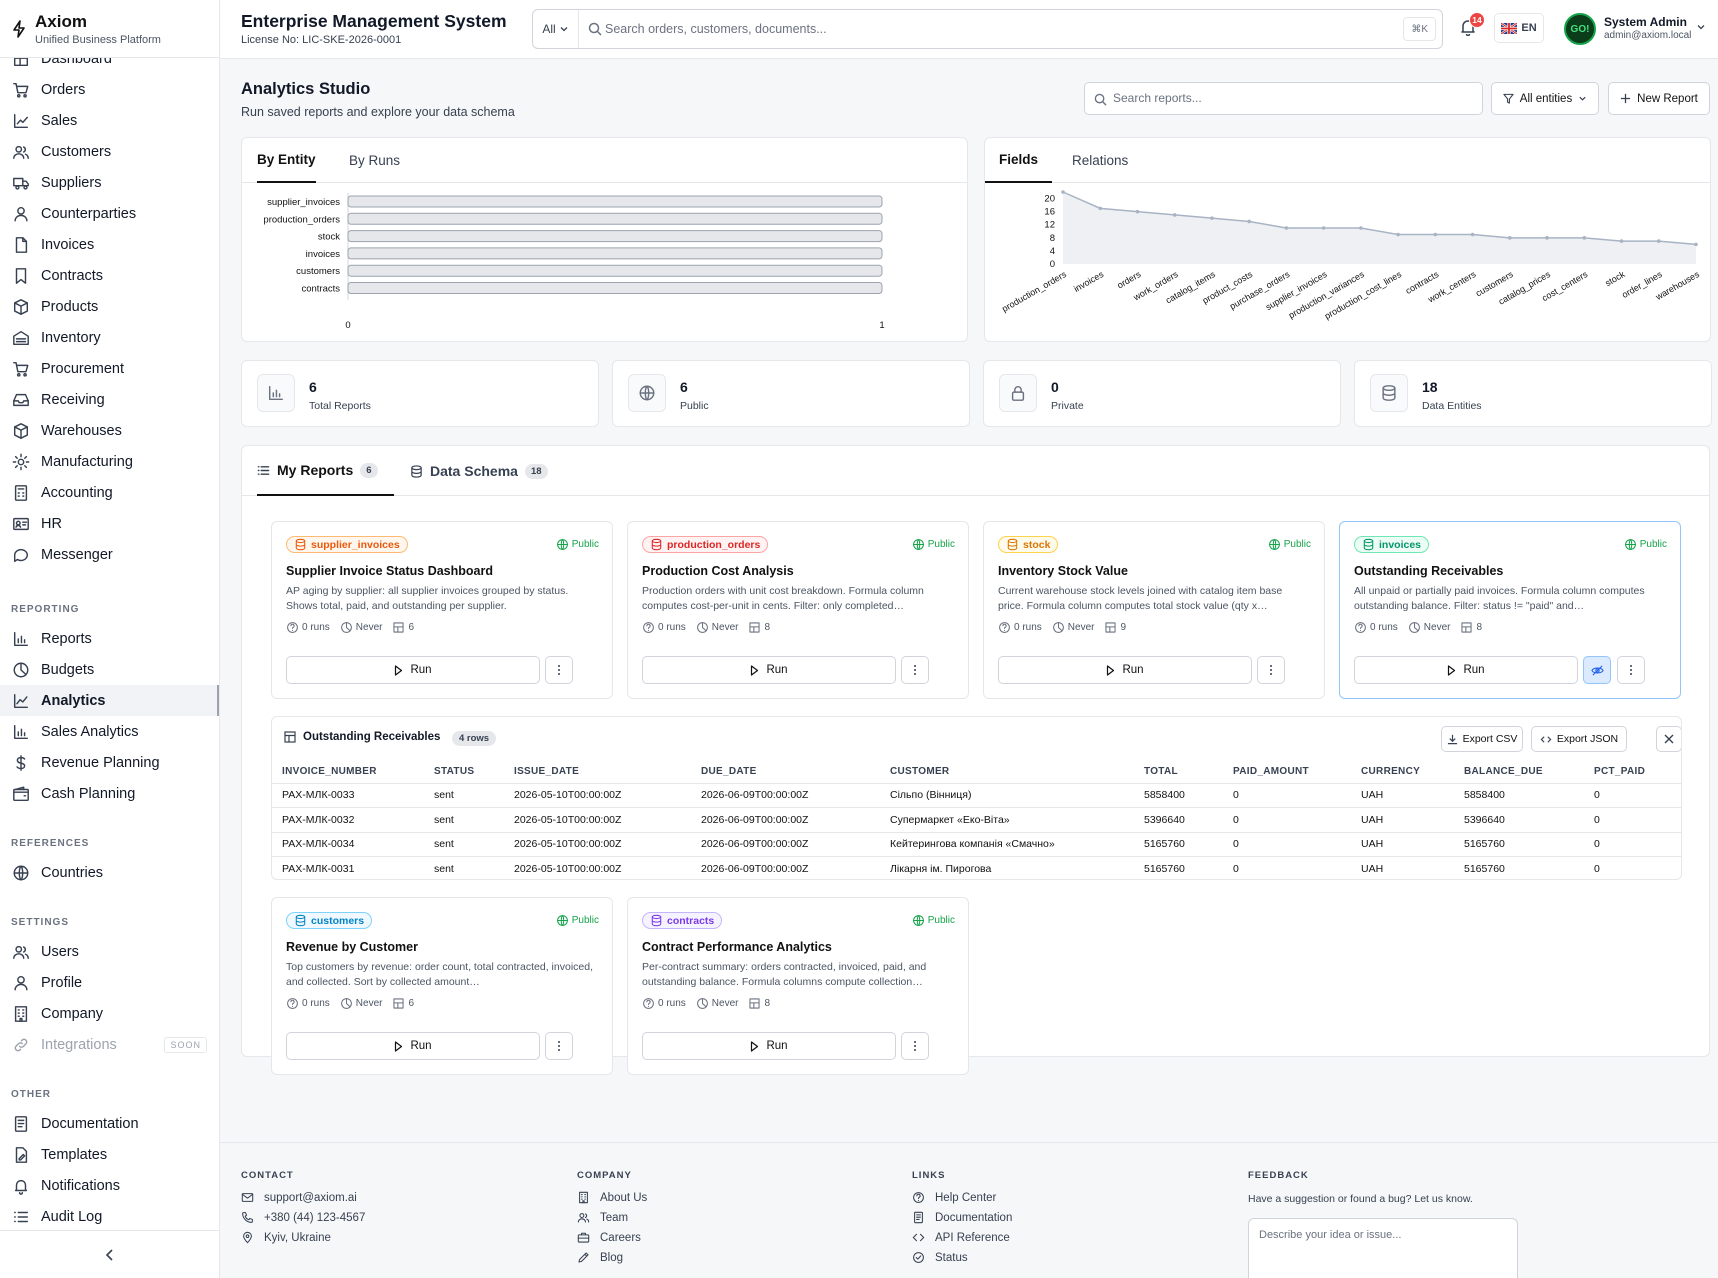 The image size is (1718, 1278). I want to click on sidebar-item-suppliers: Suppliers, so click(109, 182).